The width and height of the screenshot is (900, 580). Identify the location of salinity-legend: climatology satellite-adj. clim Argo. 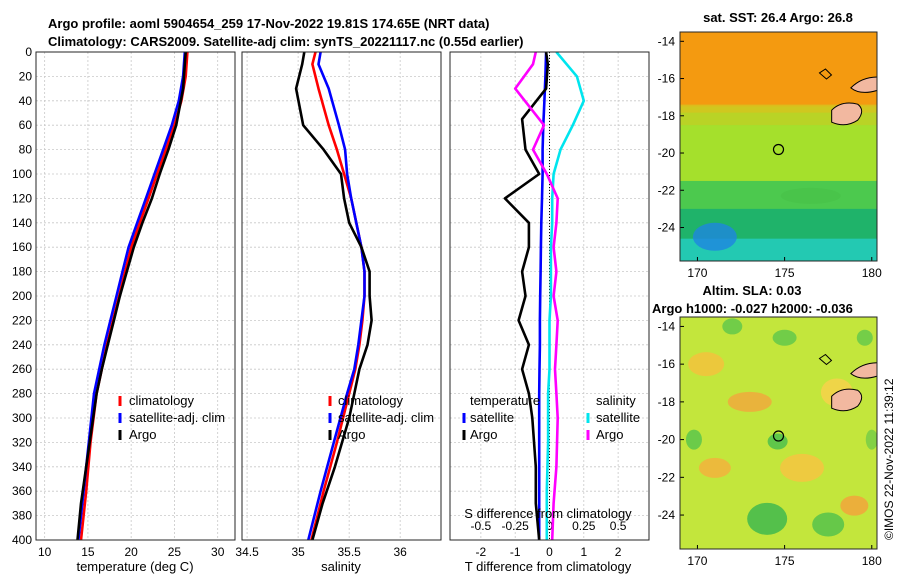
(381, 417).